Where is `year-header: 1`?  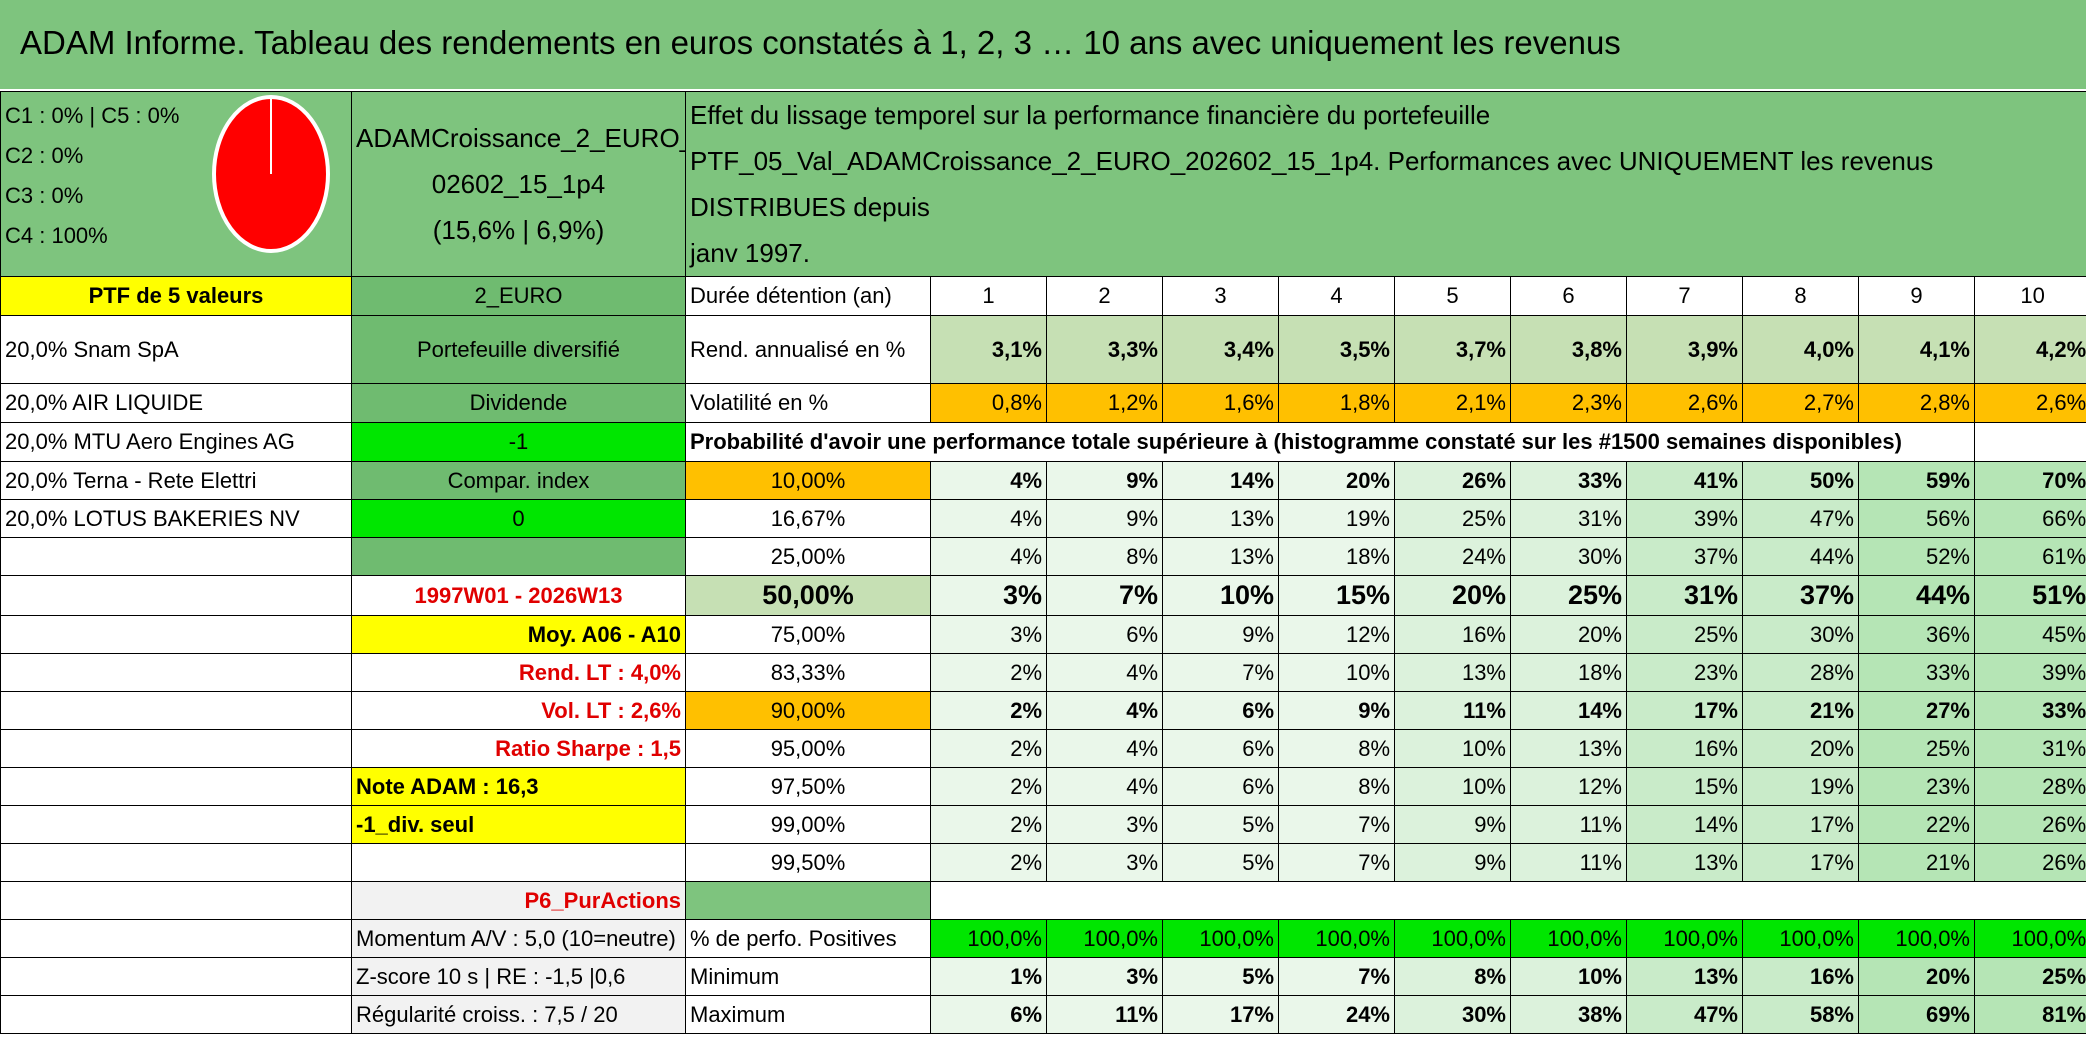 year-header: 1 is located at coordinates (988, 296).